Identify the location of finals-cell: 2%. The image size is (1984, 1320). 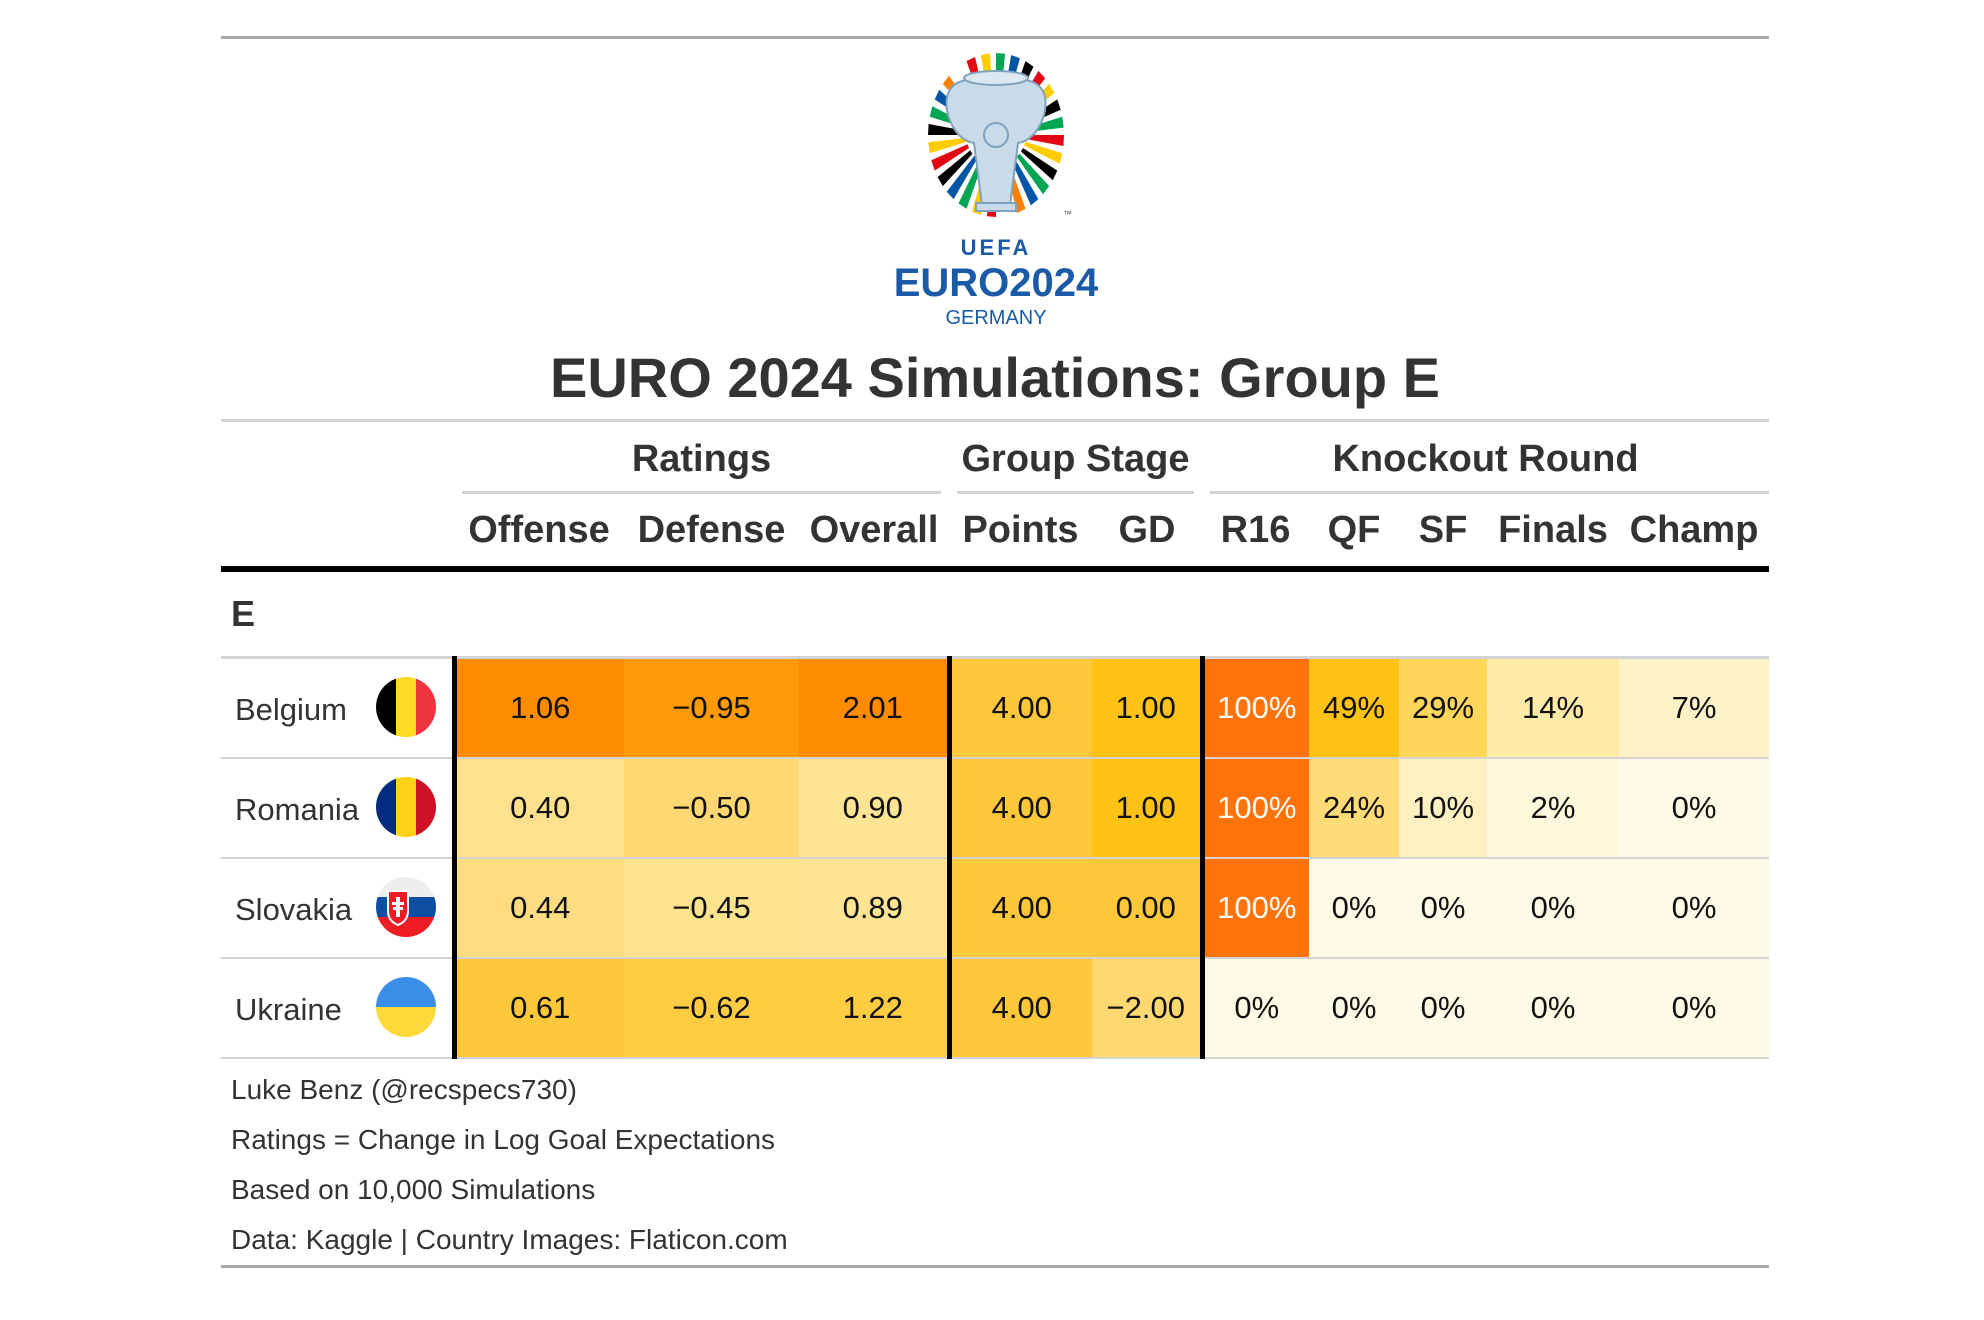
(1553, 808).